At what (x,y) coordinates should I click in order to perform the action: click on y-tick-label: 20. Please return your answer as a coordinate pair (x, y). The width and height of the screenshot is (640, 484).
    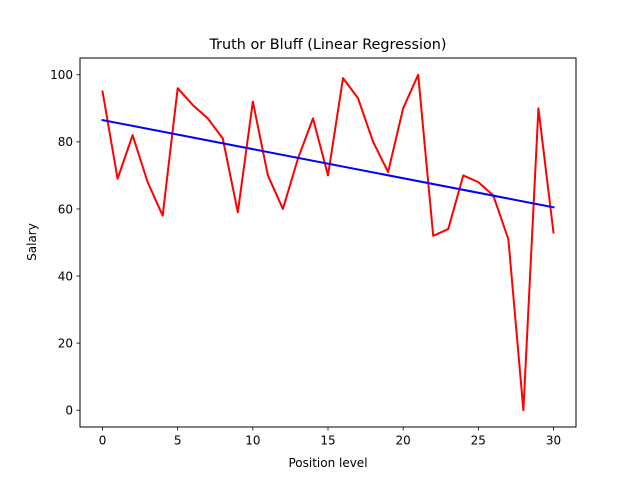
    Looking at the image, I should click on (65, 343).